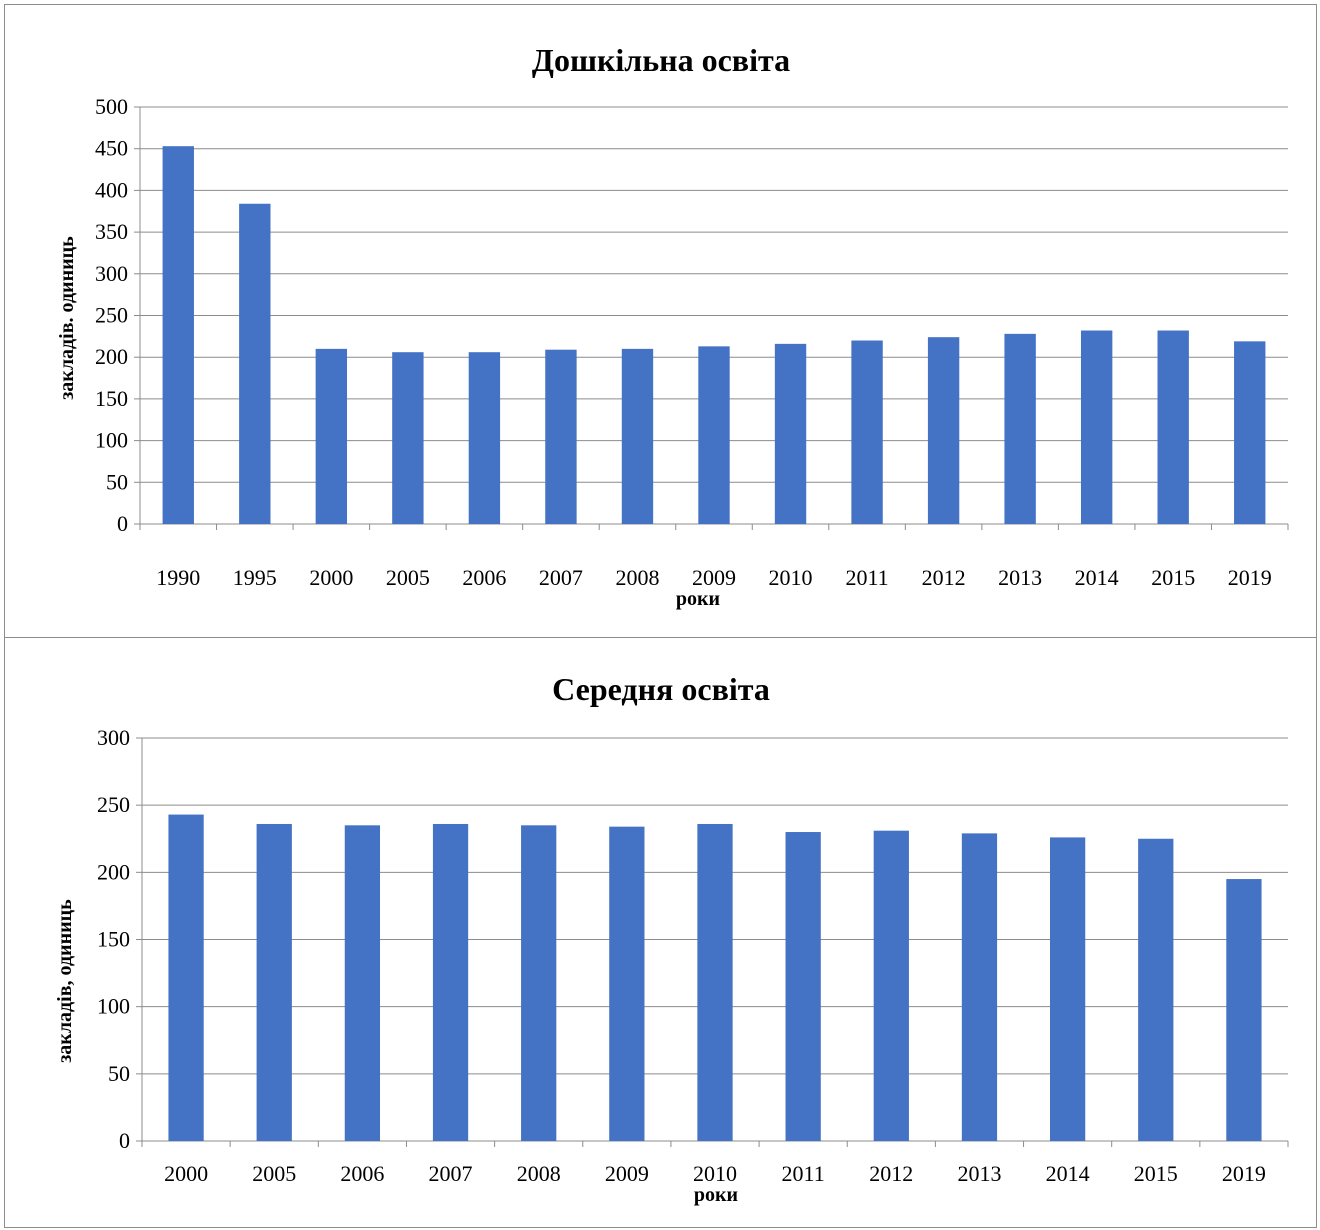  What do you see at coordinates (111, 106) in the screenshot?
I see `y-tick-label: 500` at bounding box center [111, 106].